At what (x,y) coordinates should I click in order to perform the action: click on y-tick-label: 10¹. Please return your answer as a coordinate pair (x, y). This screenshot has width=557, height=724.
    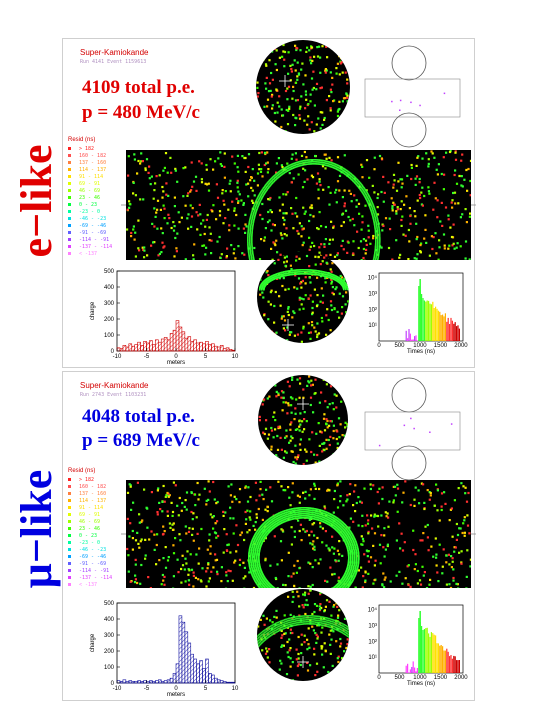
    Looking at the image, I should click on (372, 326).